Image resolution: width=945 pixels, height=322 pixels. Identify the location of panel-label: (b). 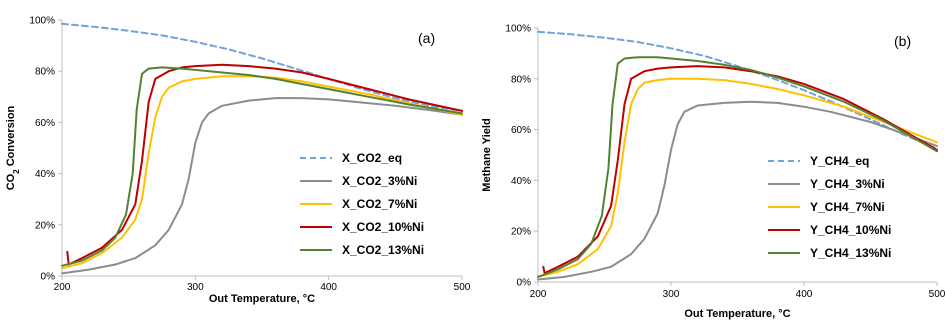
(902, 41).